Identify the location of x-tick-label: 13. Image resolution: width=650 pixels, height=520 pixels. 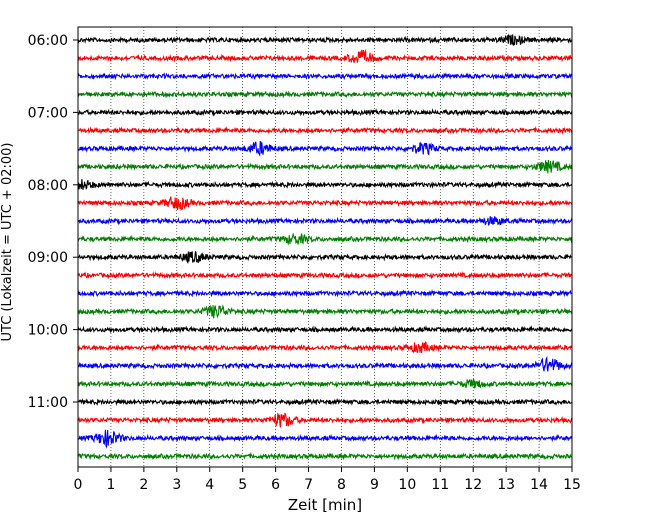
(506, 485).